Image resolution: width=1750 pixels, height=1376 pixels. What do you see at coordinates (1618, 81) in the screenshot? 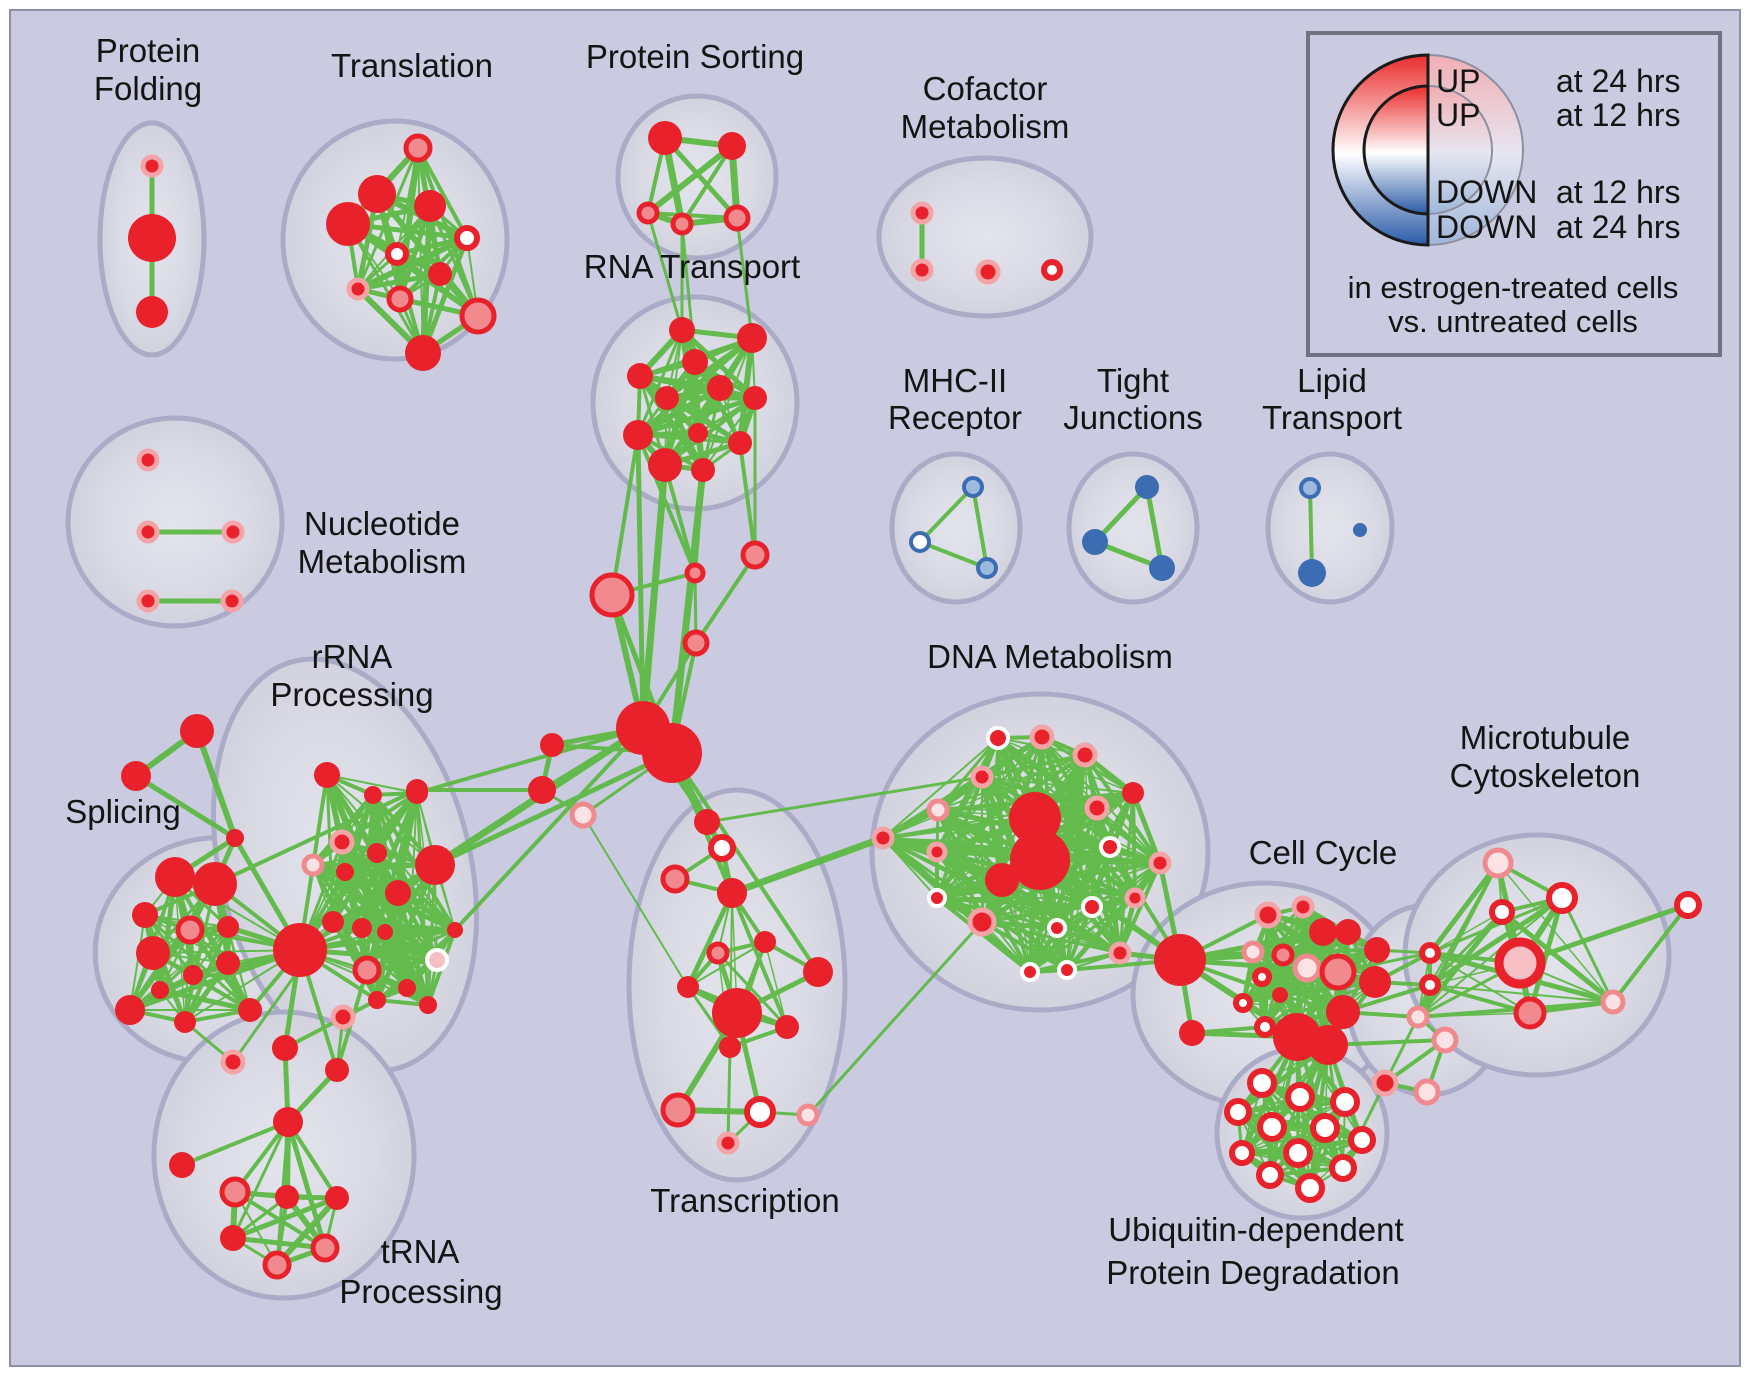
I see `legend-time-label: at 24 hrs` at bounding box center [1618, 81].